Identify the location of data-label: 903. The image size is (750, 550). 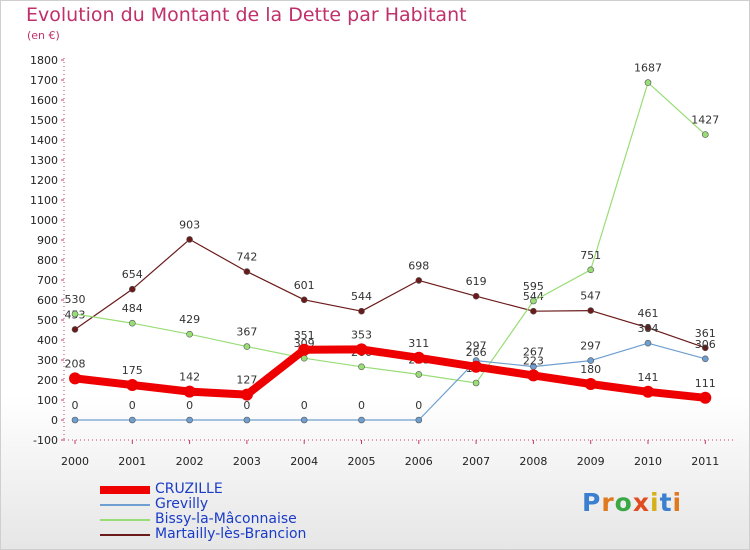
(189, 224).